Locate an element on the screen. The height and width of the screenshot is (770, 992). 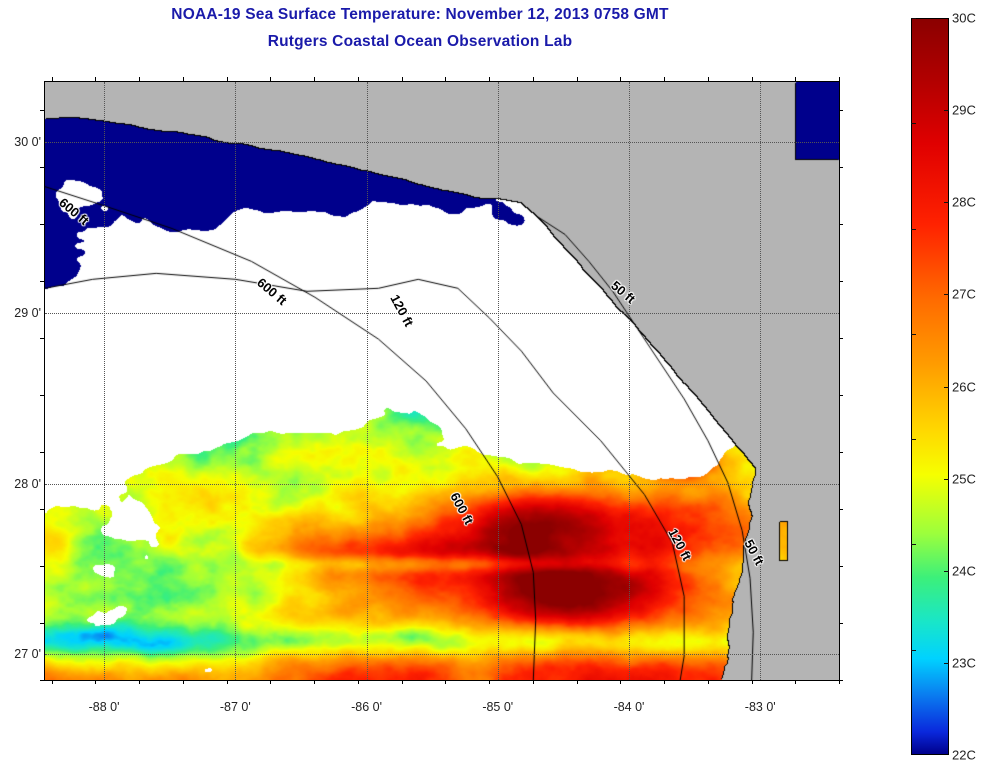
latitude-tick-label: 30 0' is located at coordinates (27, 141).